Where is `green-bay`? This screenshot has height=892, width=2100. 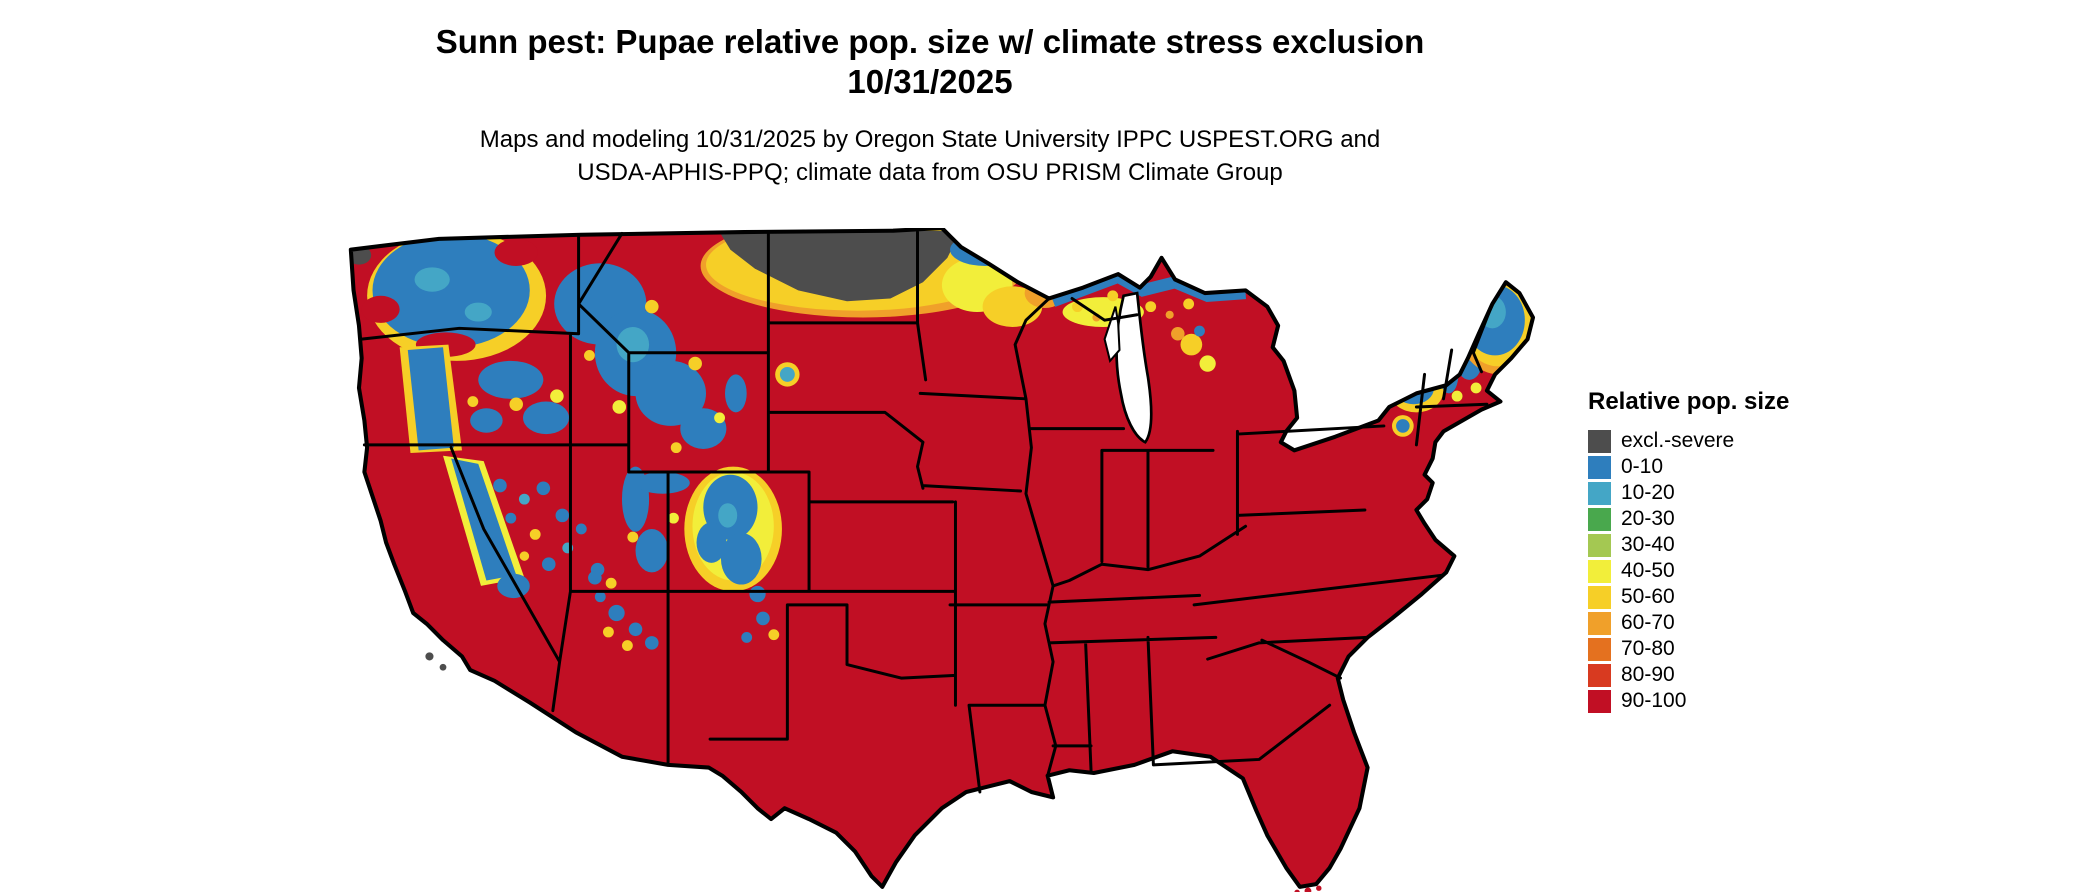
green-bay is located at coordinates (1112, 334).